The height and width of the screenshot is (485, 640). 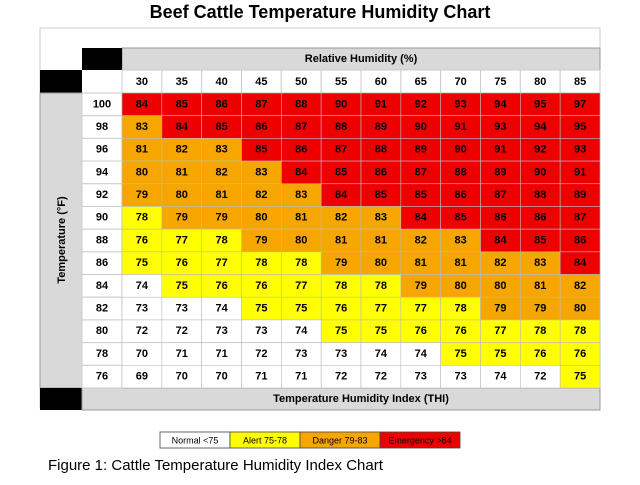 What do you see at coordinates (261, 82) in the screenshot?
I see `x-tick-label: 45` at bounding box center [261, 82].